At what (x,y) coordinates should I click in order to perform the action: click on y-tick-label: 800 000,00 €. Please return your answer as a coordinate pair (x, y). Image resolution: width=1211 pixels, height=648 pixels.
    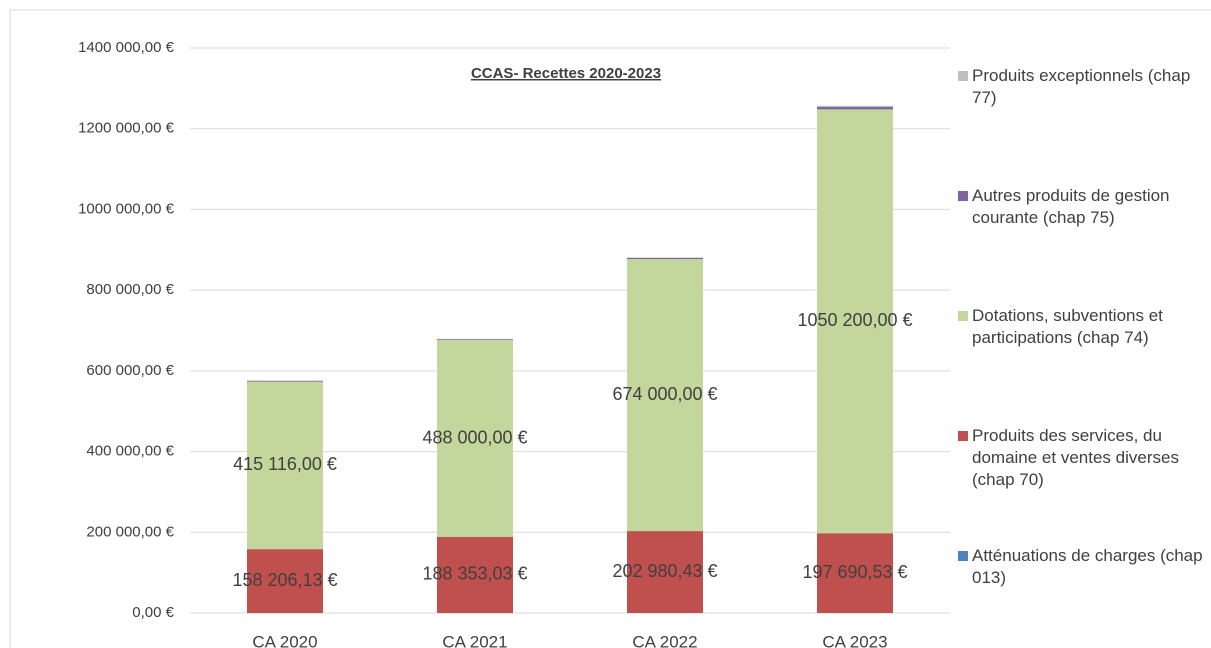
    Looking at the image, I should click on (130, 289).